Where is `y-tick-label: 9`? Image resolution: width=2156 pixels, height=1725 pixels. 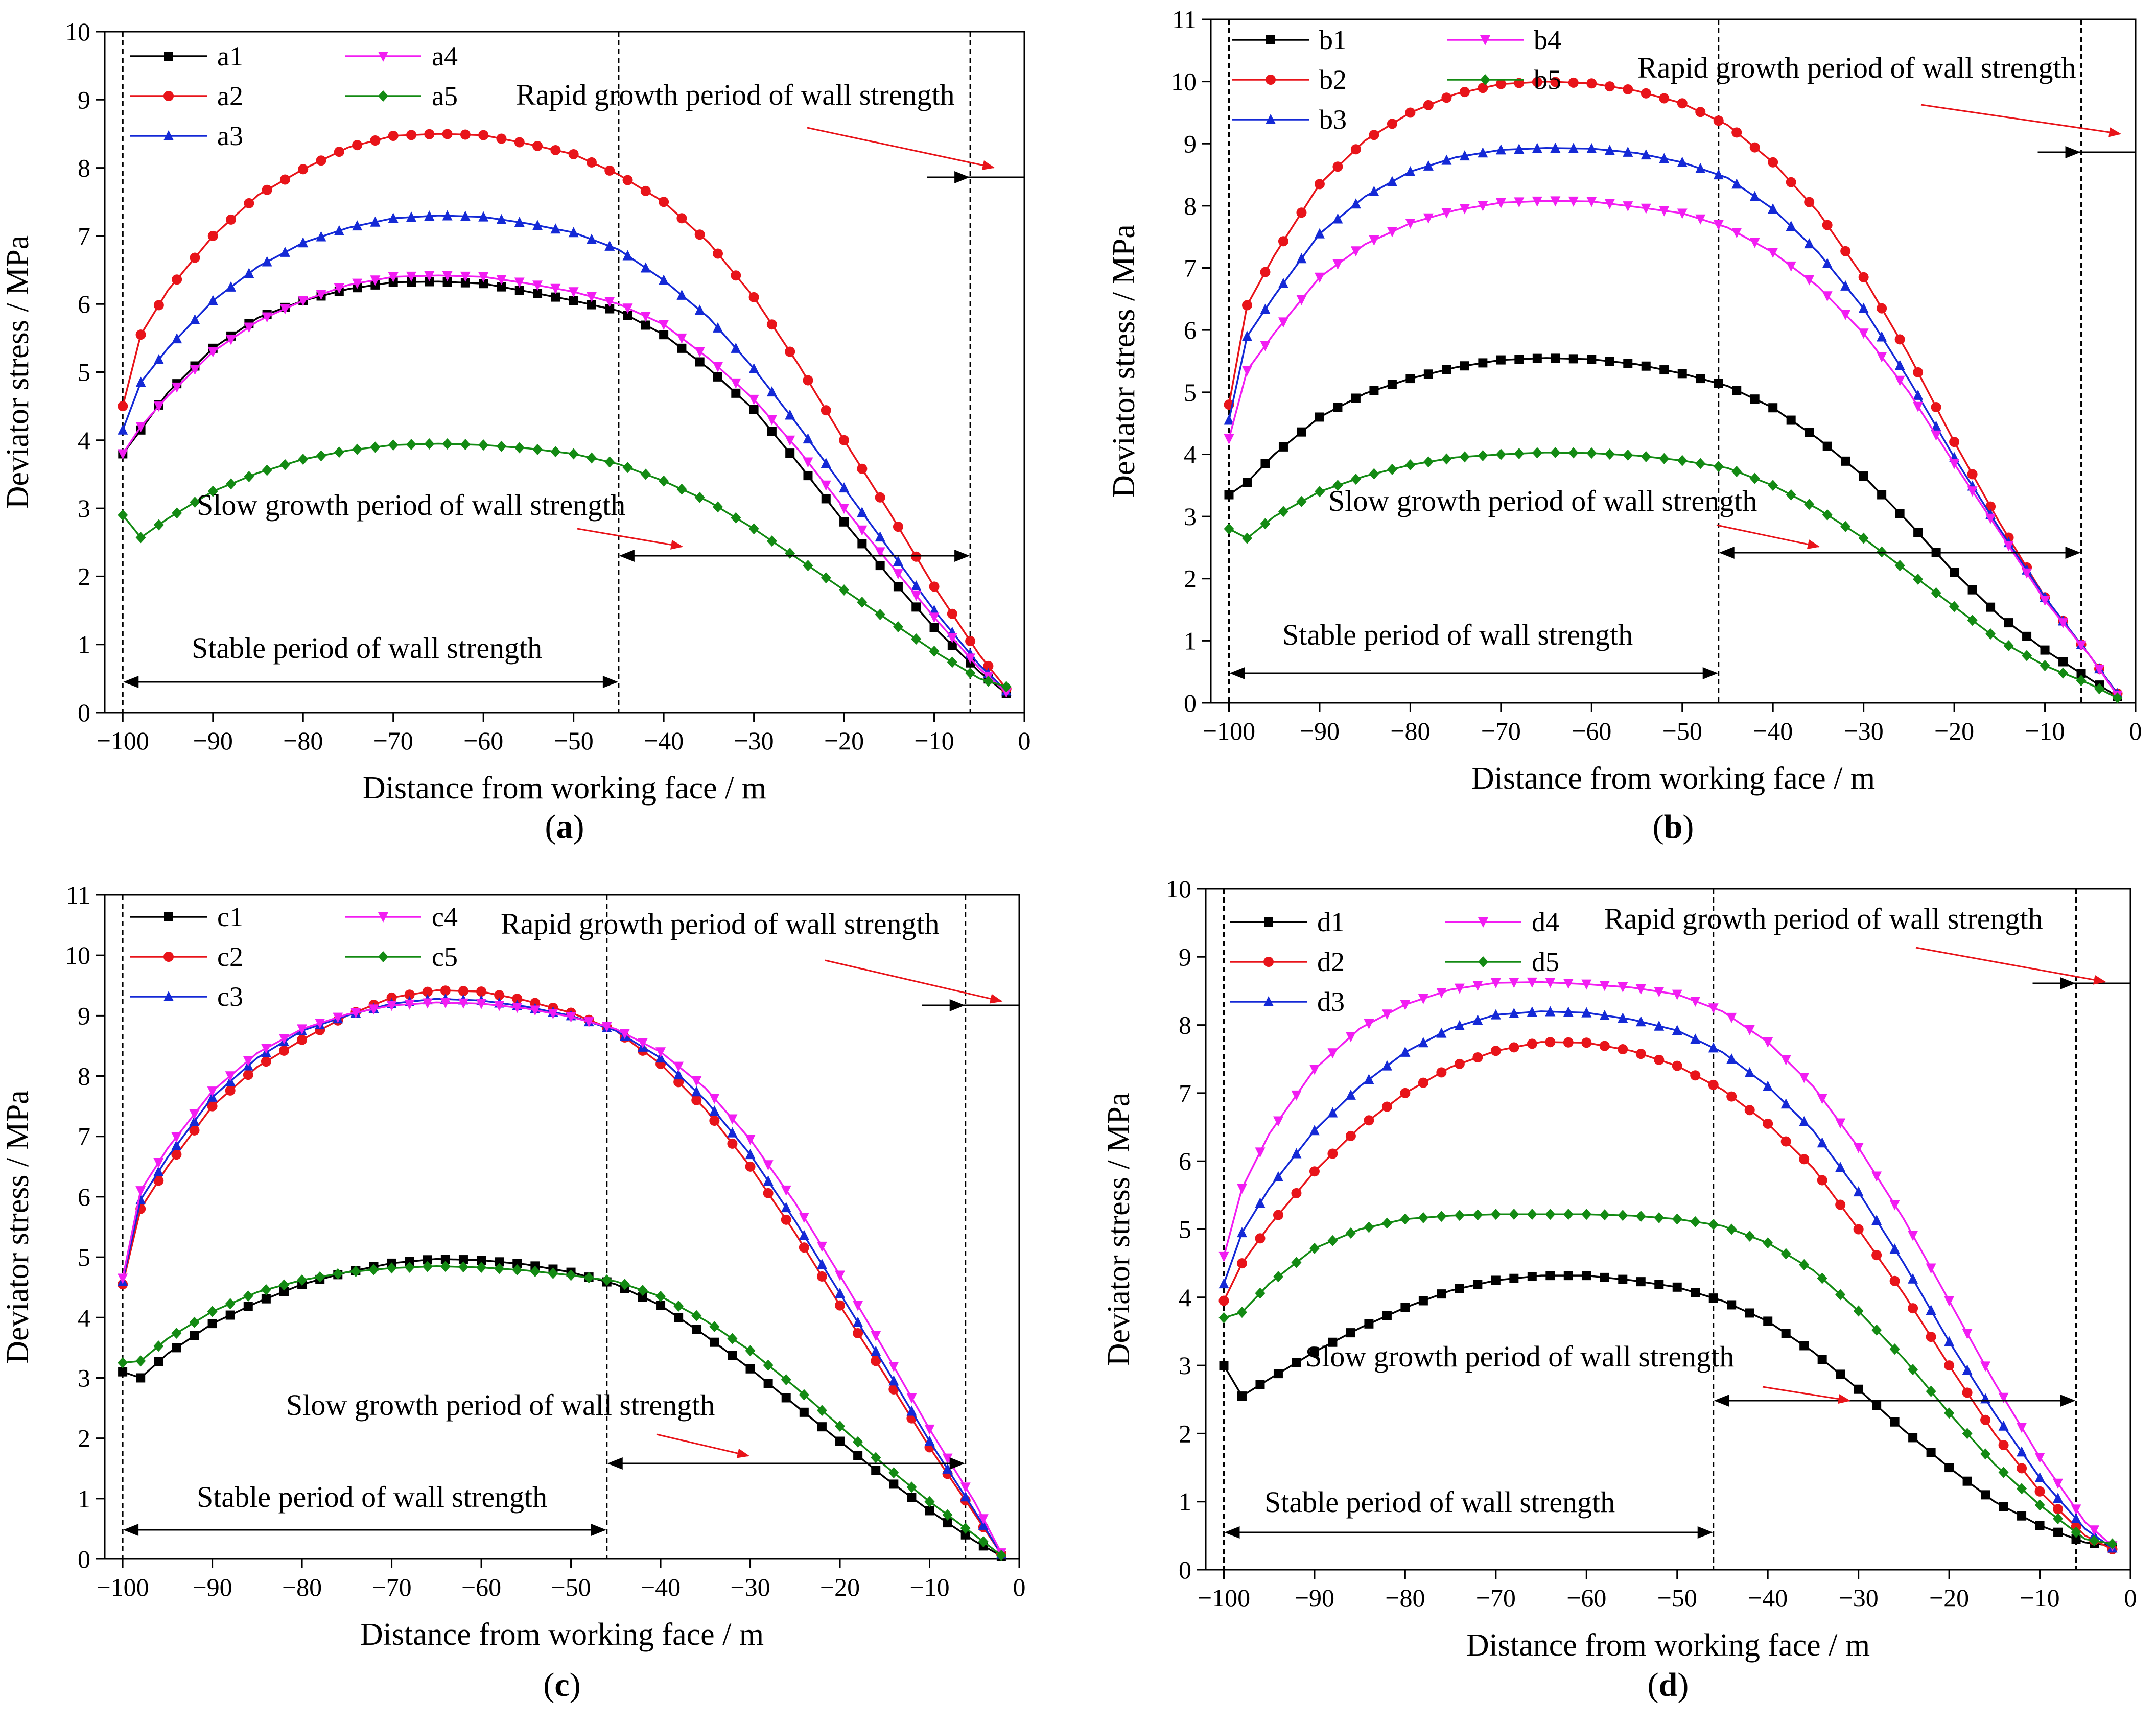
y-tick-label: 9 is located at coordinates (1185, 956).